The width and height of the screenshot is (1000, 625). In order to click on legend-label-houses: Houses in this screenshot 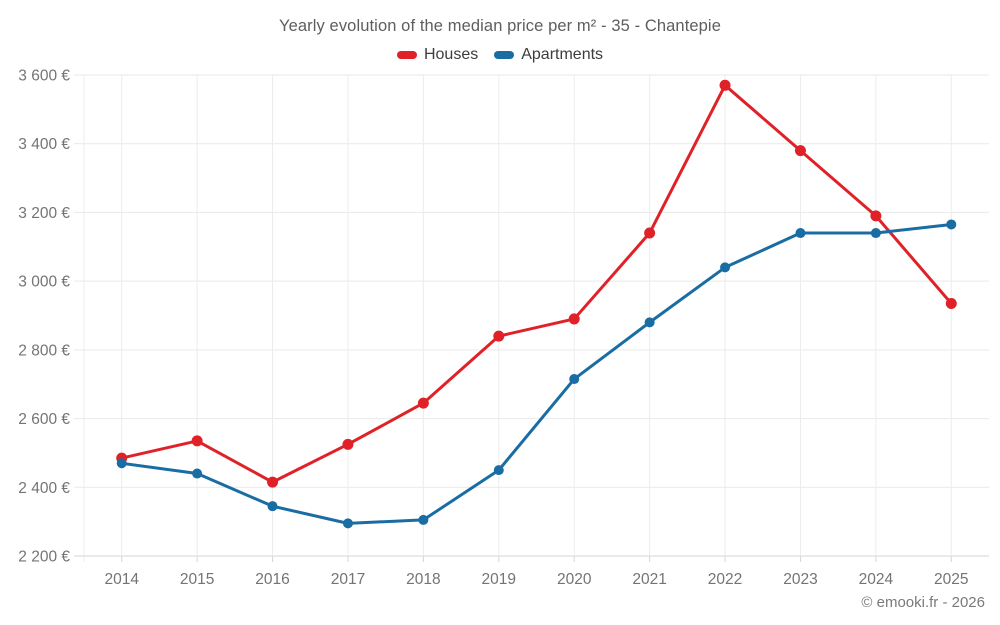, I will do `click(451, 54)`.